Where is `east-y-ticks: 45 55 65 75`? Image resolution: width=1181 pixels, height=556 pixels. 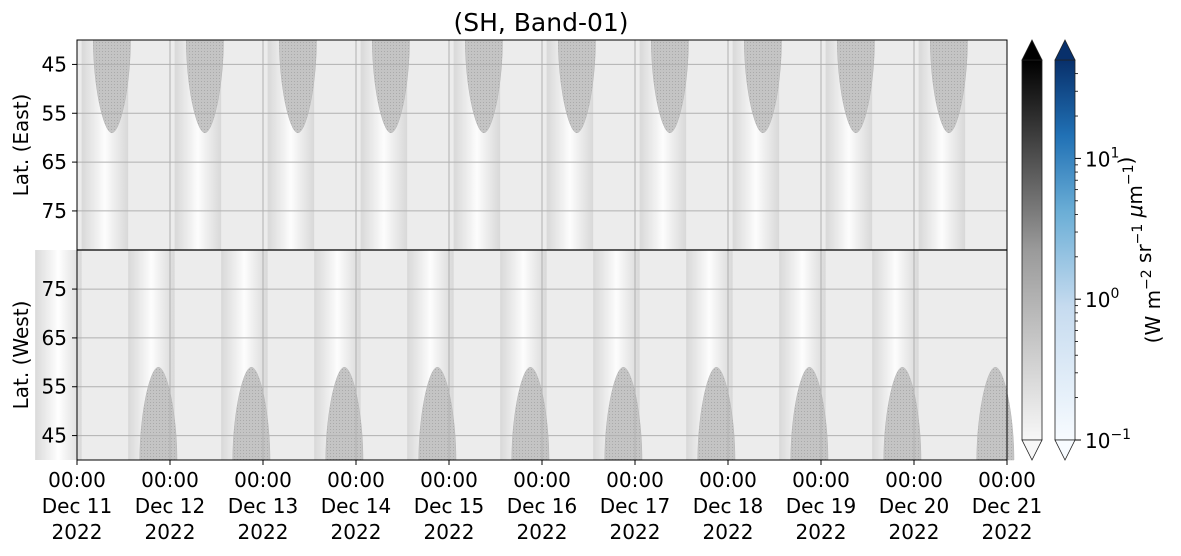
east-y-ticks: 45 55 65 75 is located at coordinates (59, 137).